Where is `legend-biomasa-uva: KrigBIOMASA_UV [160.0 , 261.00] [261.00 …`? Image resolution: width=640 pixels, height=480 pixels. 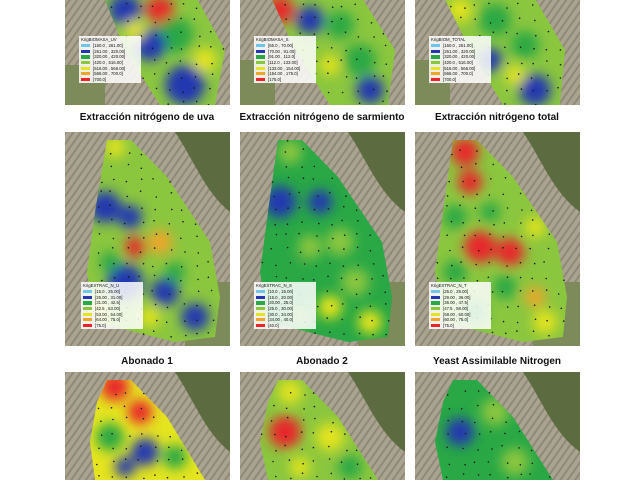 legend-biomasa-uva: KrigBIOMASA_UV [160.0 , 261.00] [261.00 … is located at coordinates (110, 60).